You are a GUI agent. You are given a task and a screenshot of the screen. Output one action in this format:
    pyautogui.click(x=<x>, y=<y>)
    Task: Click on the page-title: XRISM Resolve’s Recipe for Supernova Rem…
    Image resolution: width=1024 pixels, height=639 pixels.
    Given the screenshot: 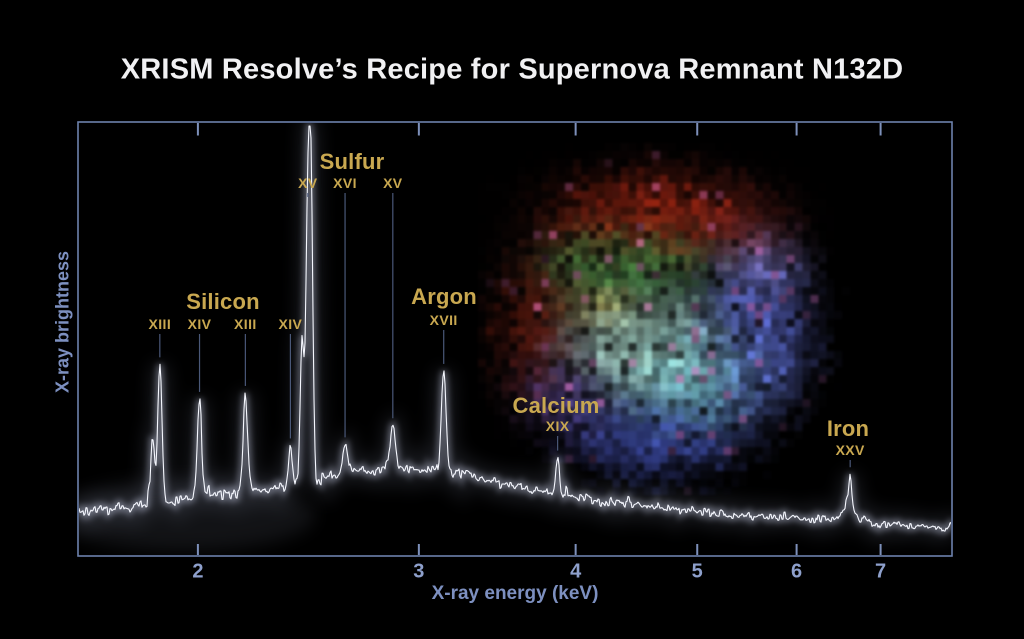 What is the action you would take?
    pyautogui.click(x=512, y=69)
    